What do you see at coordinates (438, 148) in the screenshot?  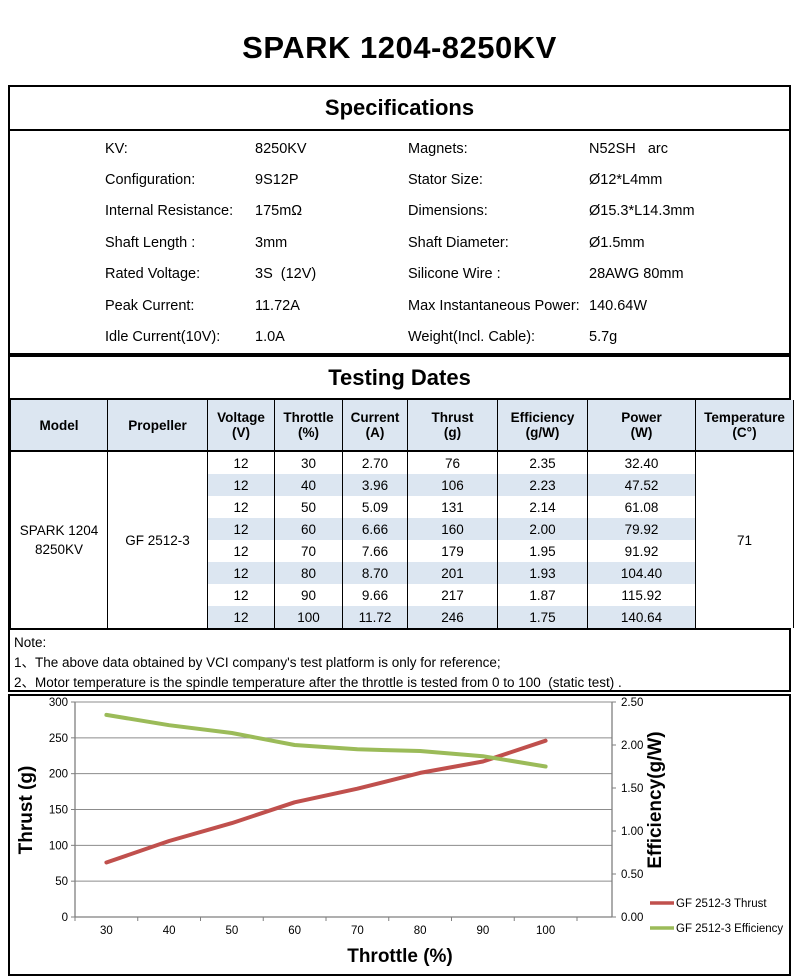 I see `spec-label: Magnets:` at bounding box center [438, 148].